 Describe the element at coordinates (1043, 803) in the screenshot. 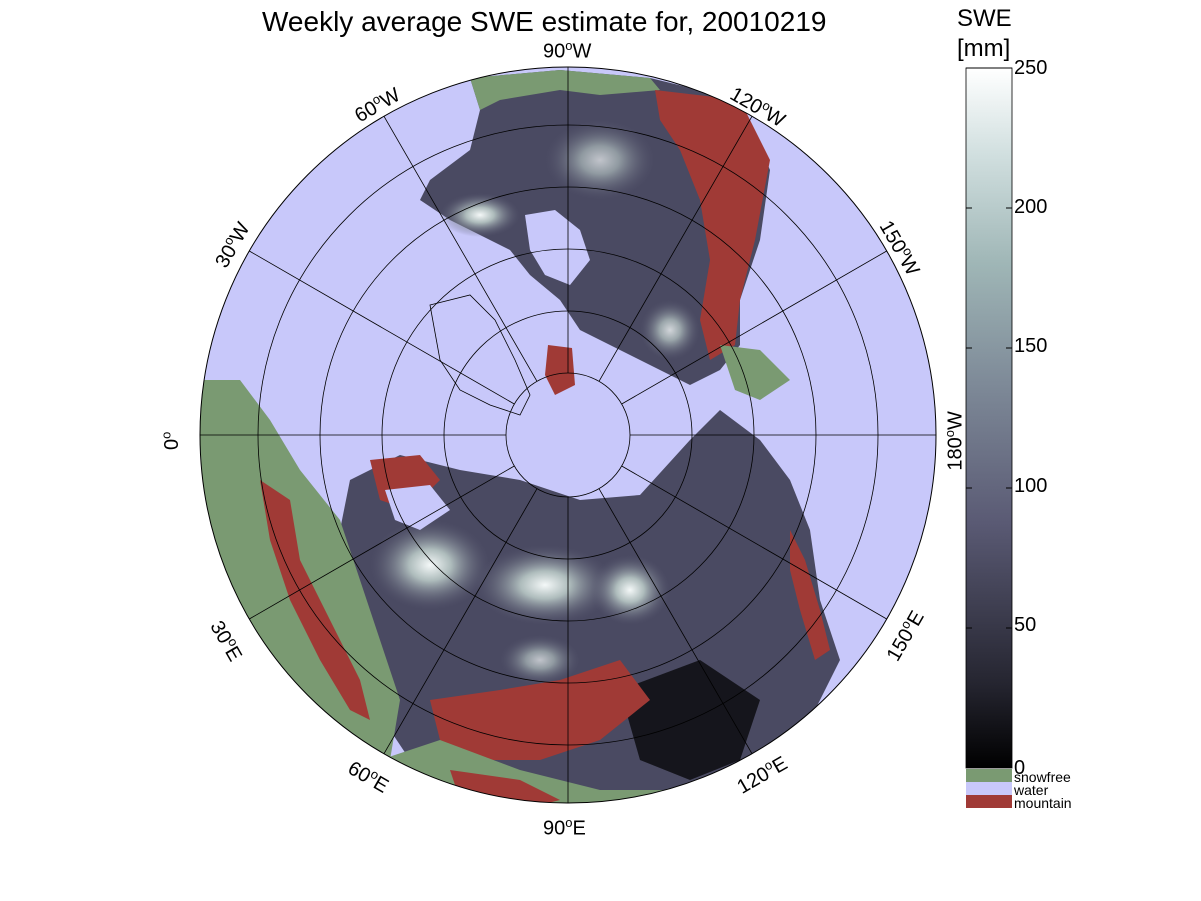

I see `legend-mountain-label: mountain` at that location.